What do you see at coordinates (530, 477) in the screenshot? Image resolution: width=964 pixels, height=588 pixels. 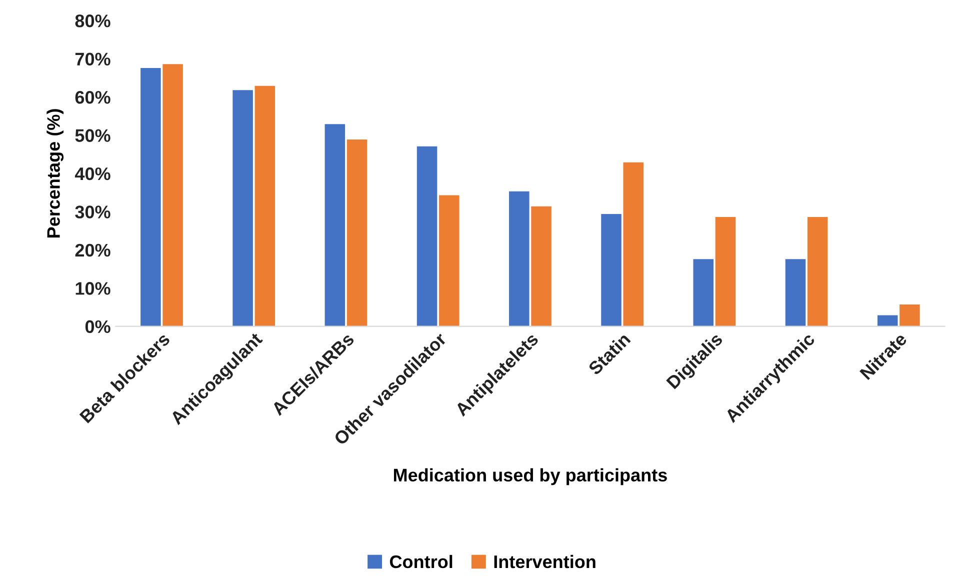 I see `x-axis-title: Medication used by participants` at bounding box center [530, 477].